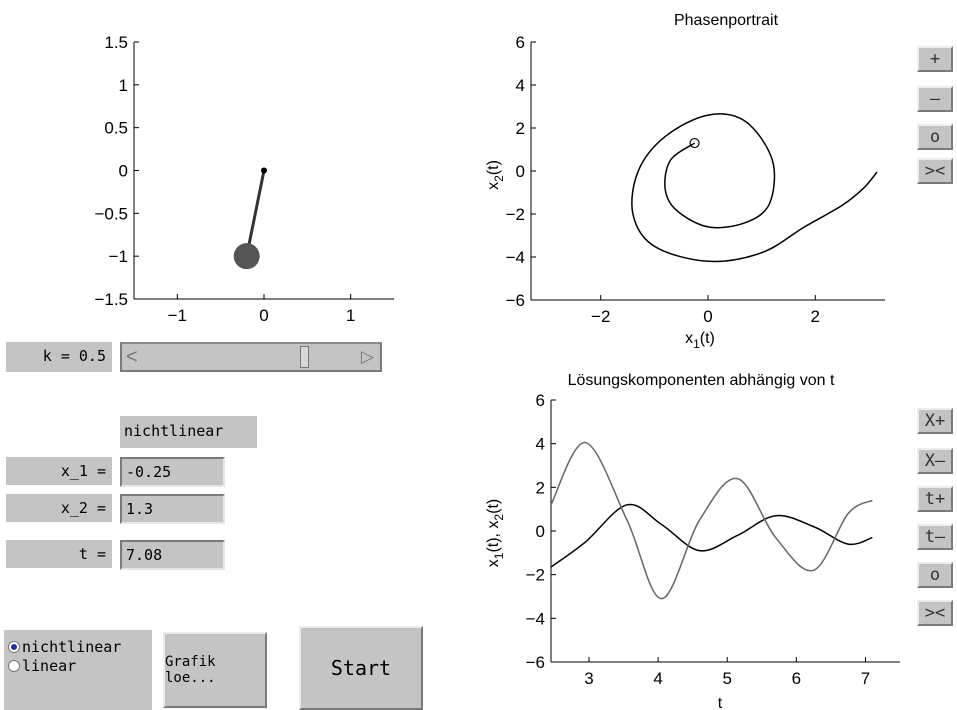 This screenshot has width=957, height=710. I want to click on radio-linear: linear, so click(42, 666).